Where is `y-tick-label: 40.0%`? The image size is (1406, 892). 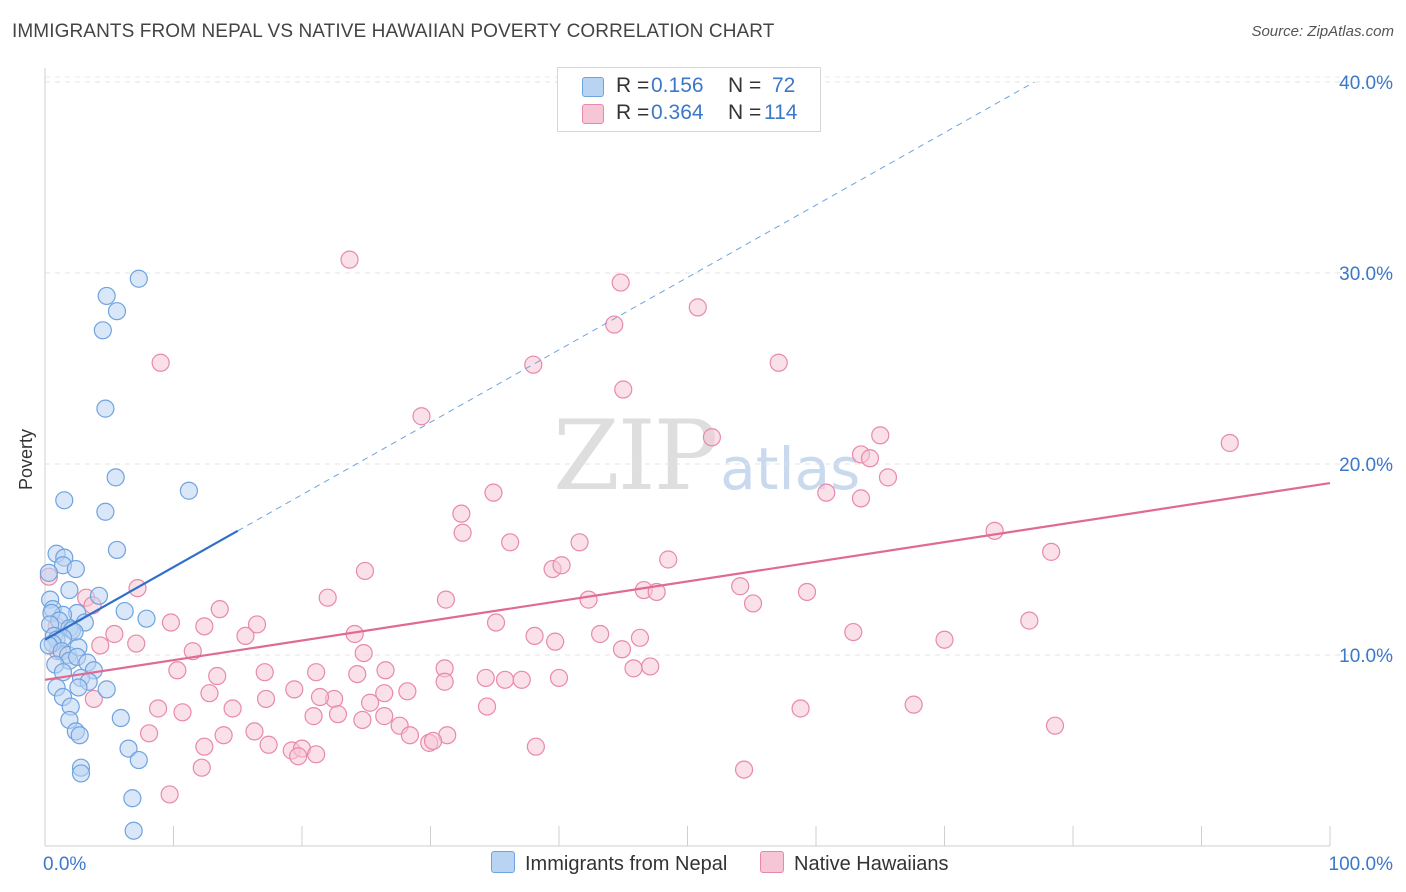 y-tick-label: 40.0% is located at coordinates (1366, 83).